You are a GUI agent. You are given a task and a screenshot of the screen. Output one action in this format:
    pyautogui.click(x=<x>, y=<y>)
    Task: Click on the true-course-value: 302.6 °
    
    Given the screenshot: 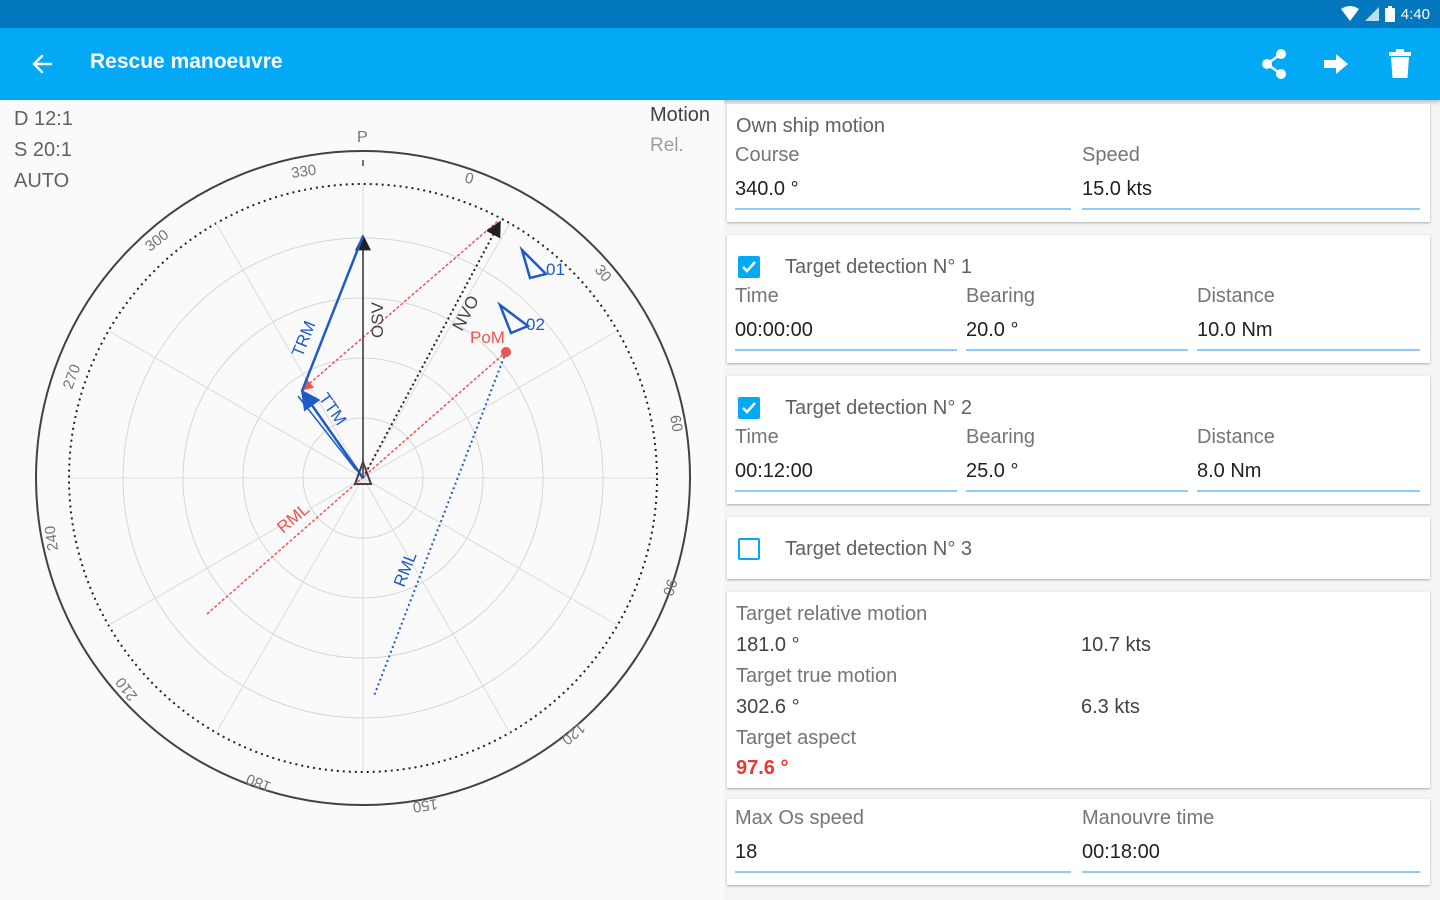 What is the action you would take?
    pyautogui.click(x=768, y=707)
    